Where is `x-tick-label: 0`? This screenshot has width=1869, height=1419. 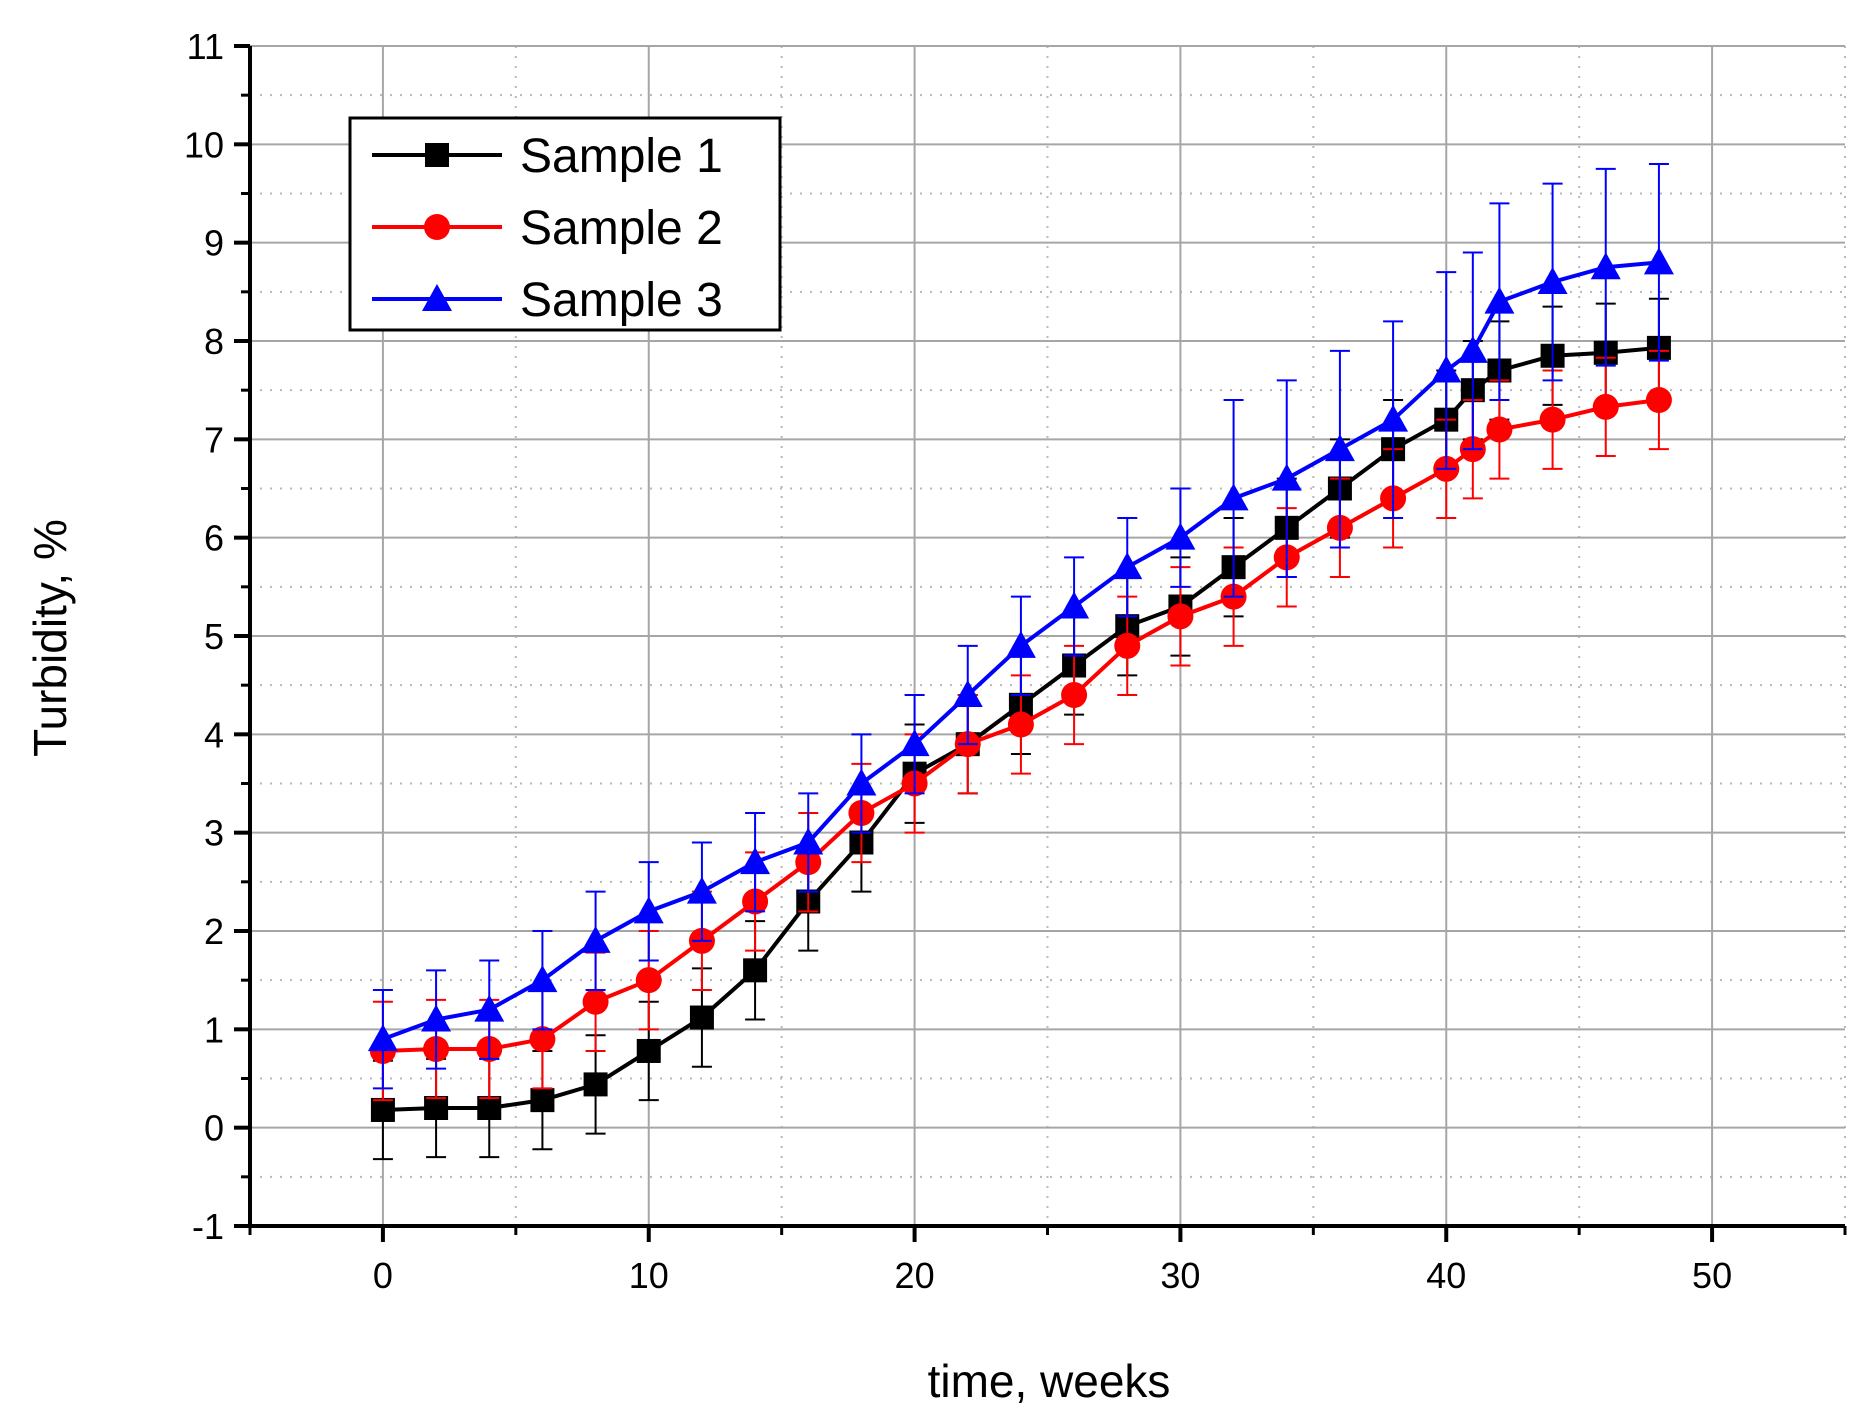
x-tick-label: 0 is located at coordinates (383, 1275).